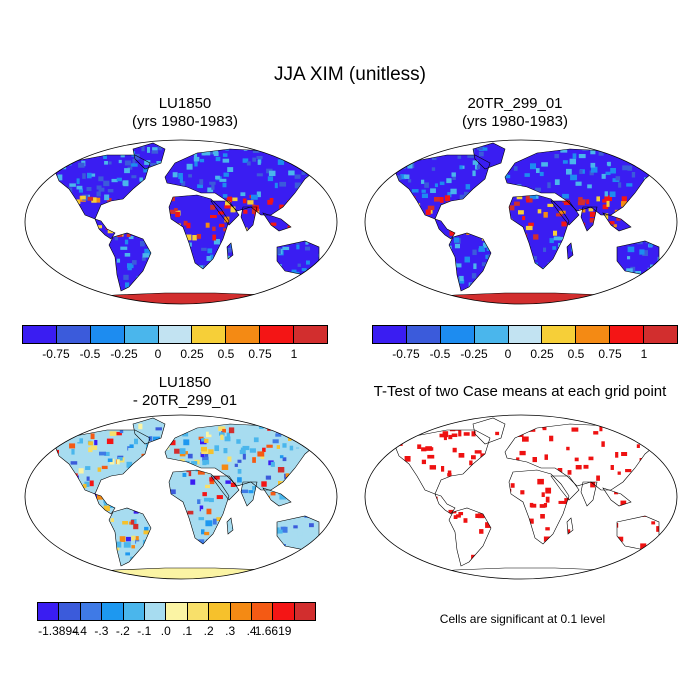 This screenshot has width=700, height=700. I want to click on colorbar-label: -.1, so click(144, 631).